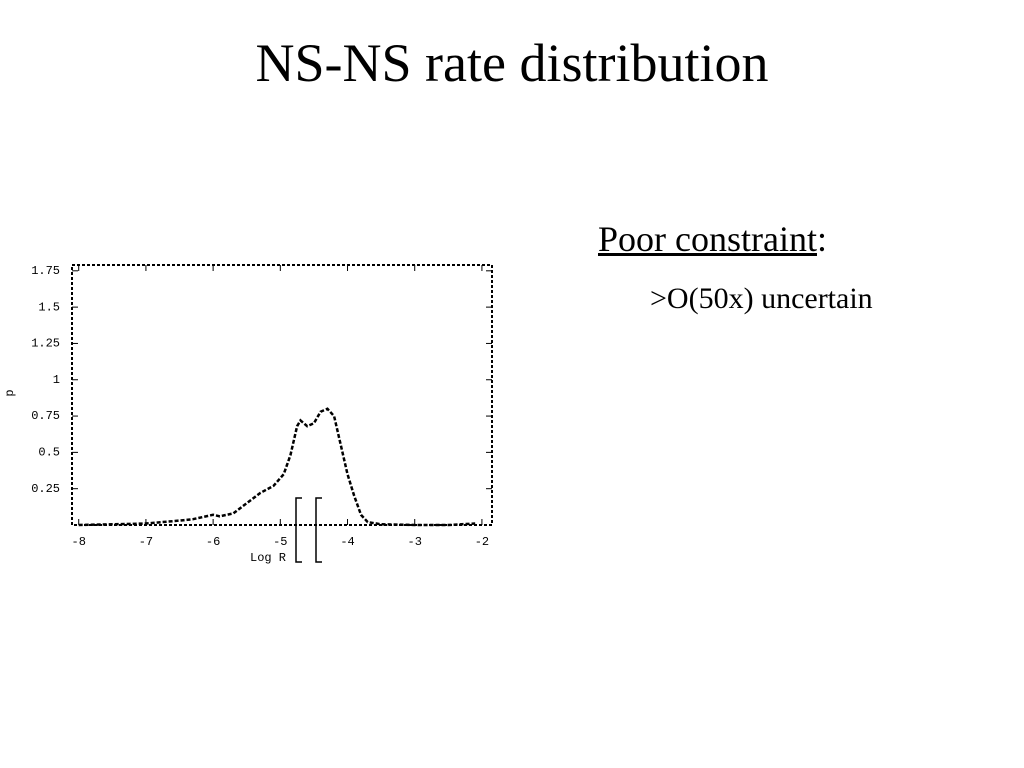  I want to click on y-tick-label: 1.75, so click(45, 271).